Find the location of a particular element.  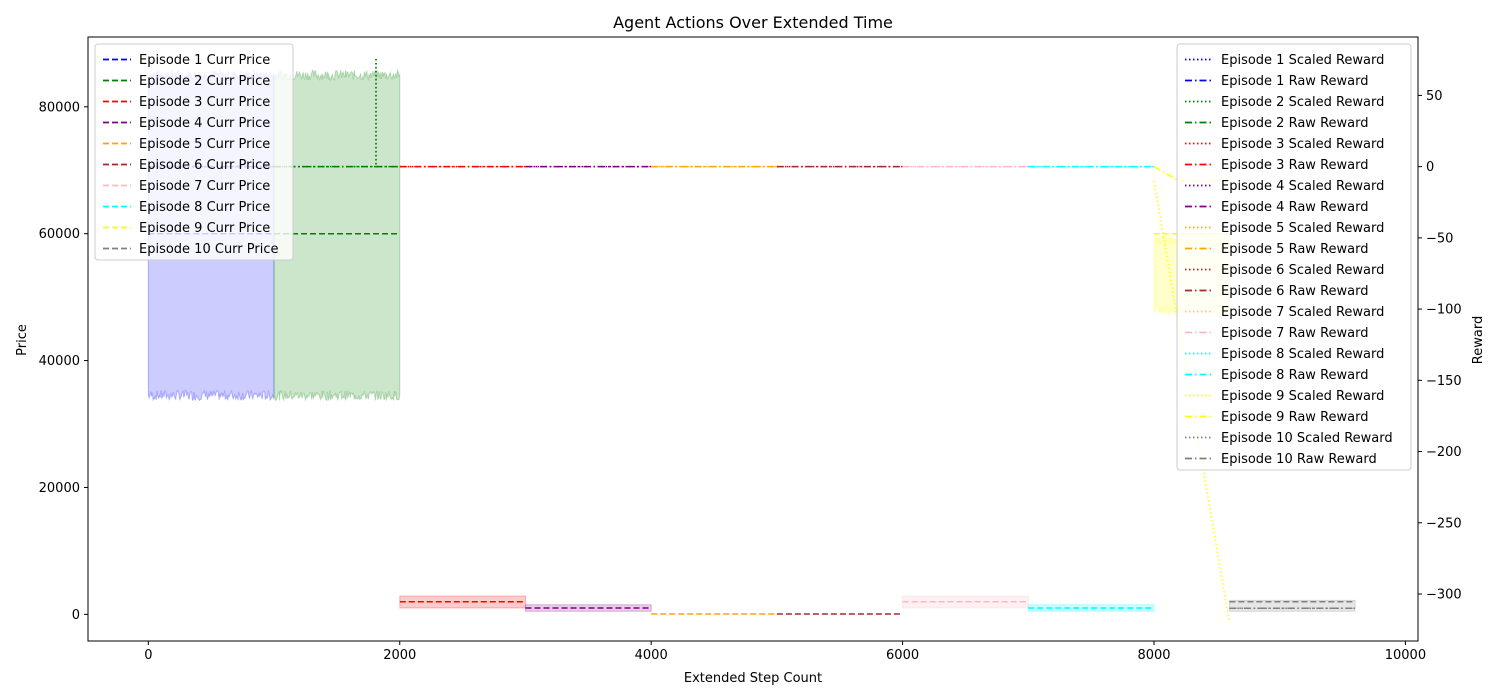

legend-label: Episode 8 Raw Reward is located at coordinates (1294, 375).